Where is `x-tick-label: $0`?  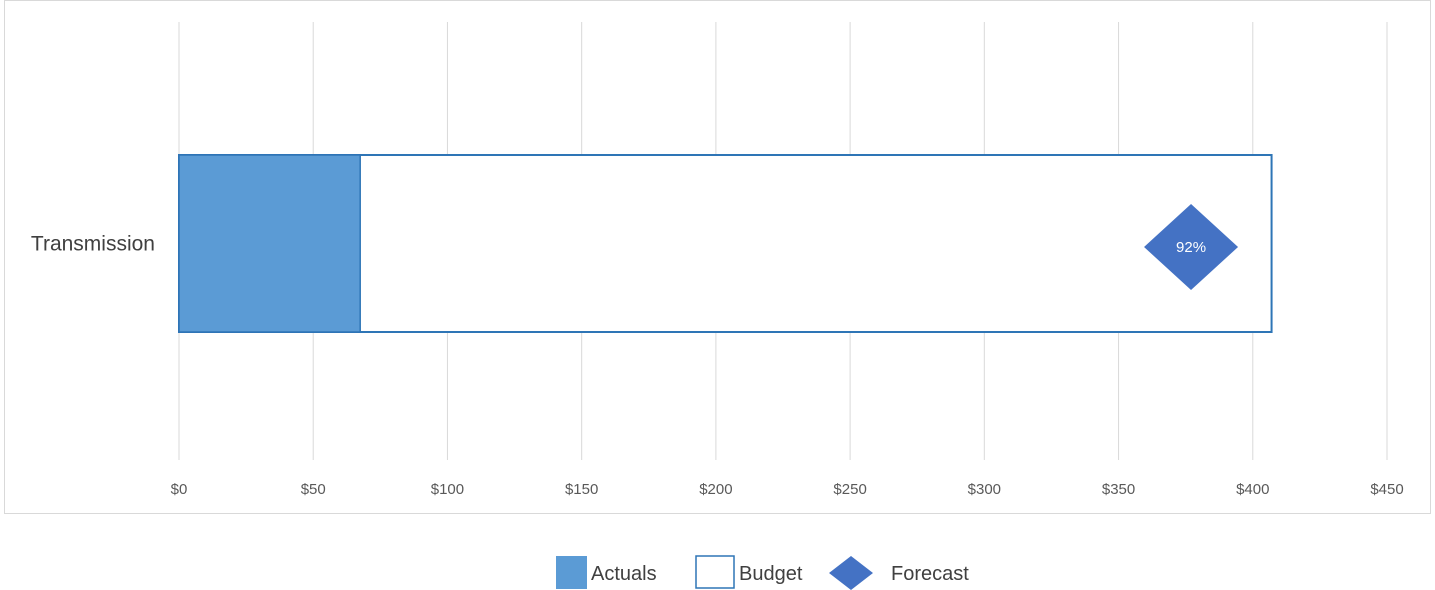
x-tick-label: $0 is located at coordinates (179, 489).